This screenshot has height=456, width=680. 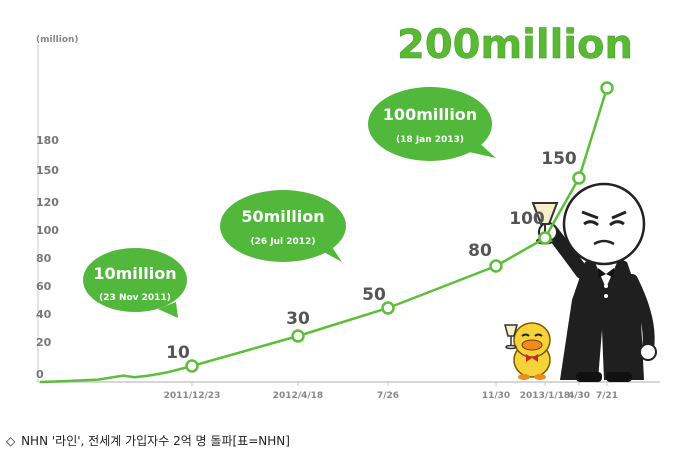 What do you see at coordinates (430, 114) in the screenshot?
I see `milestone-title: 100million` at bounding box center [430, 114].